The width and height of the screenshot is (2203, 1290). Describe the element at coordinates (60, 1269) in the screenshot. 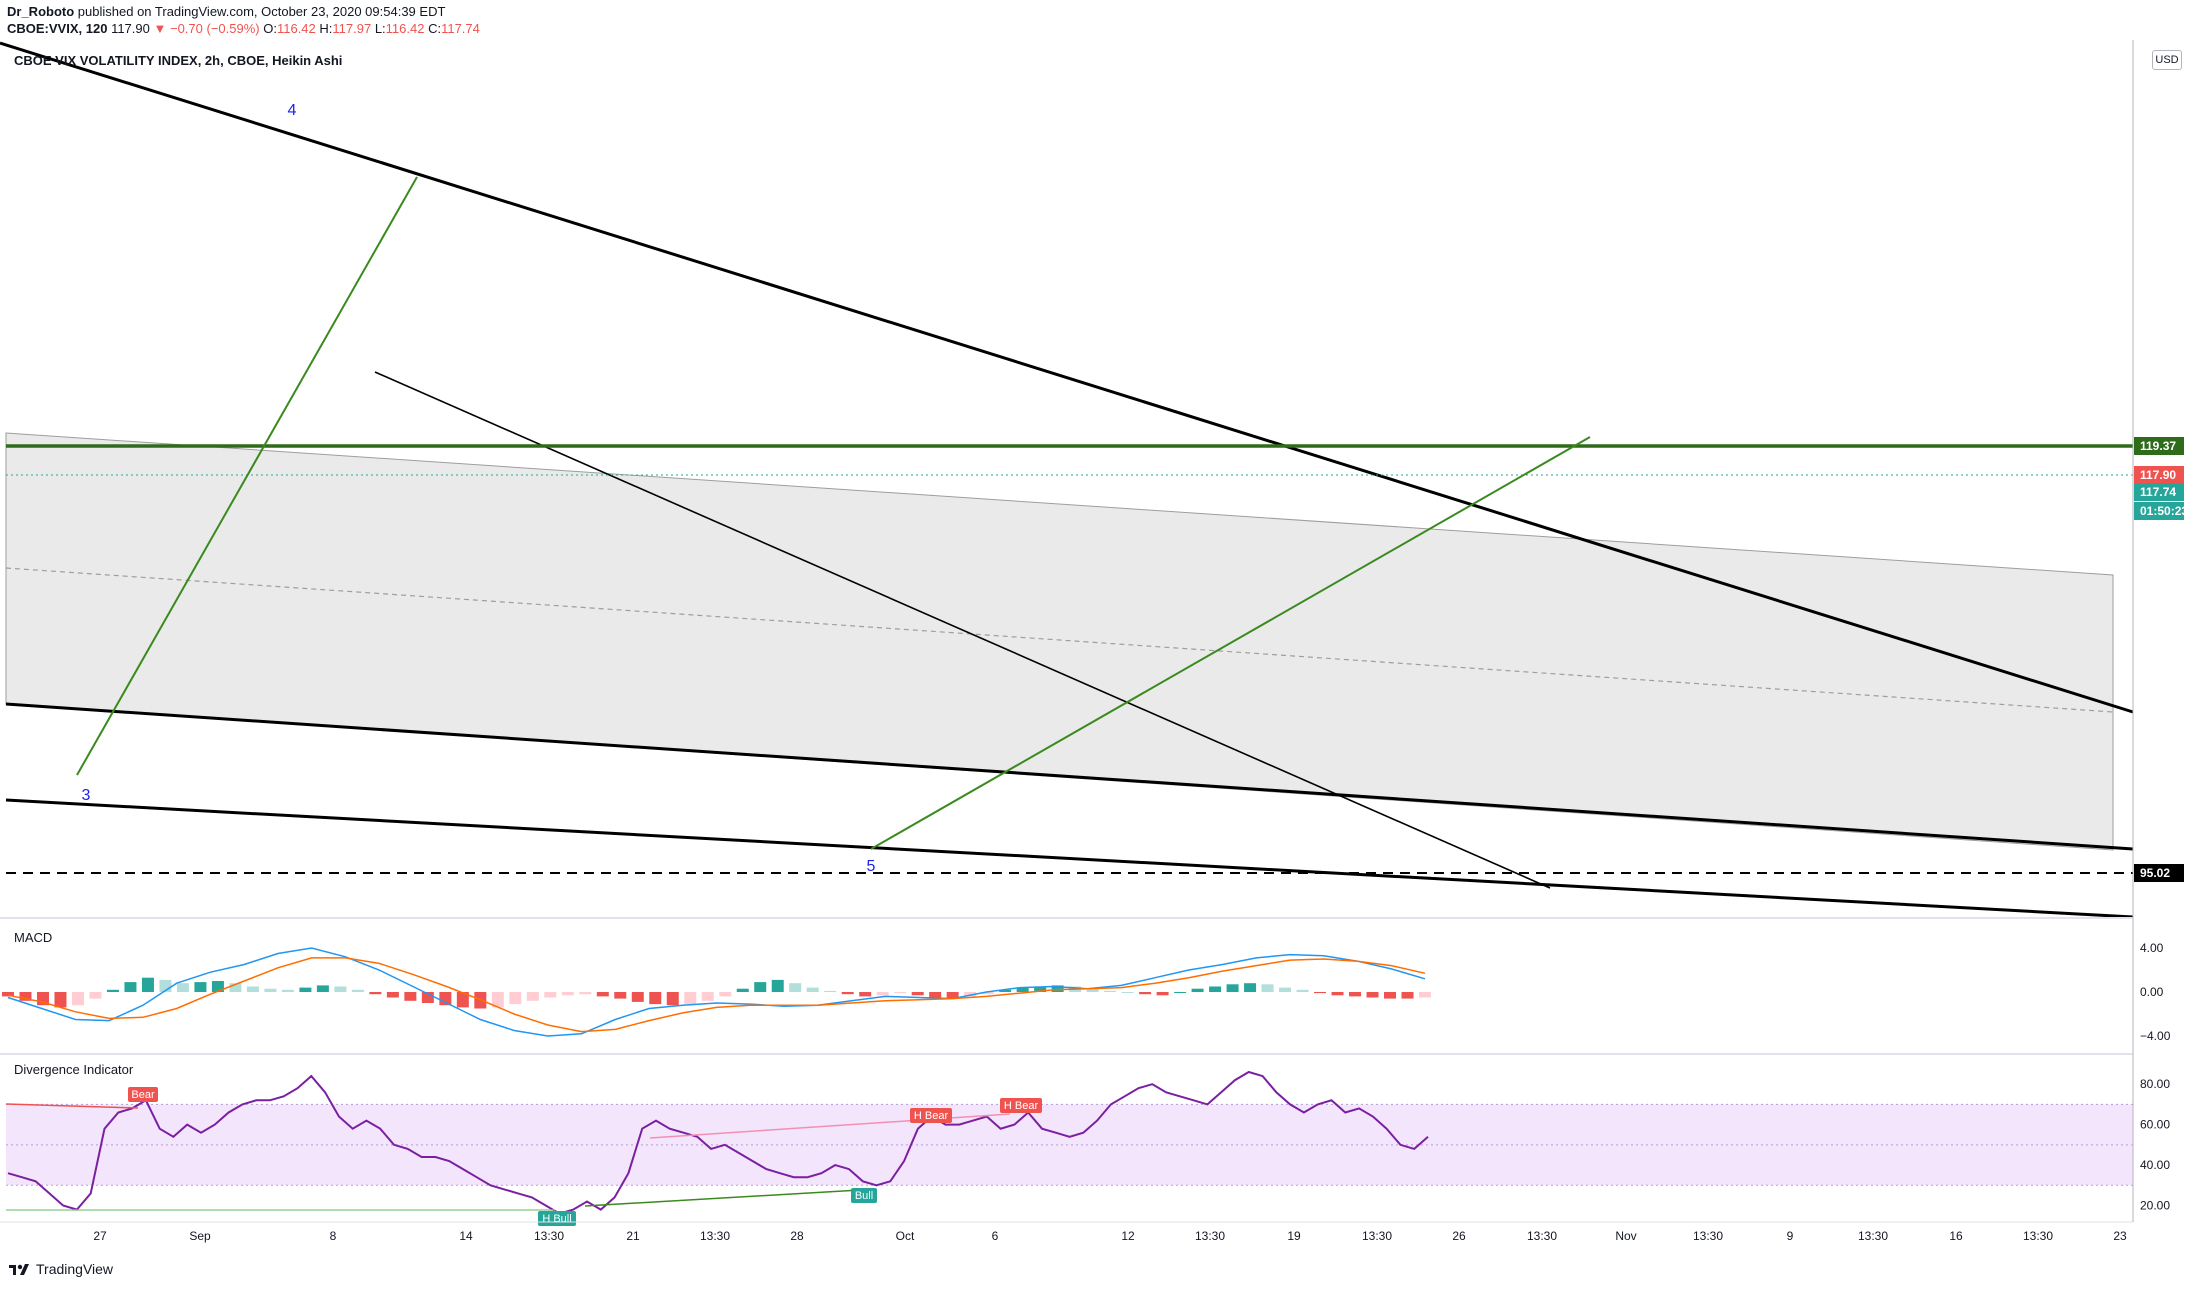

I see `tradingview-logo: TradingView` at that location.